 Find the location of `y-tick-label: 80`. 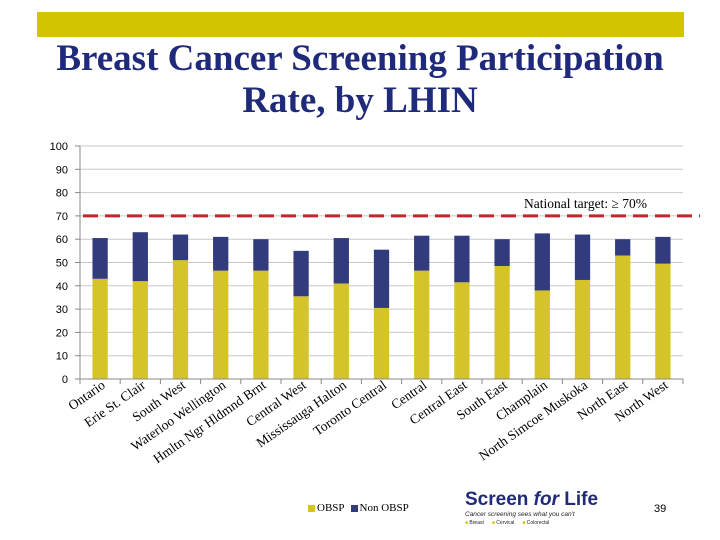

y-tick-label: 80 is located at coordinates (62, 194).